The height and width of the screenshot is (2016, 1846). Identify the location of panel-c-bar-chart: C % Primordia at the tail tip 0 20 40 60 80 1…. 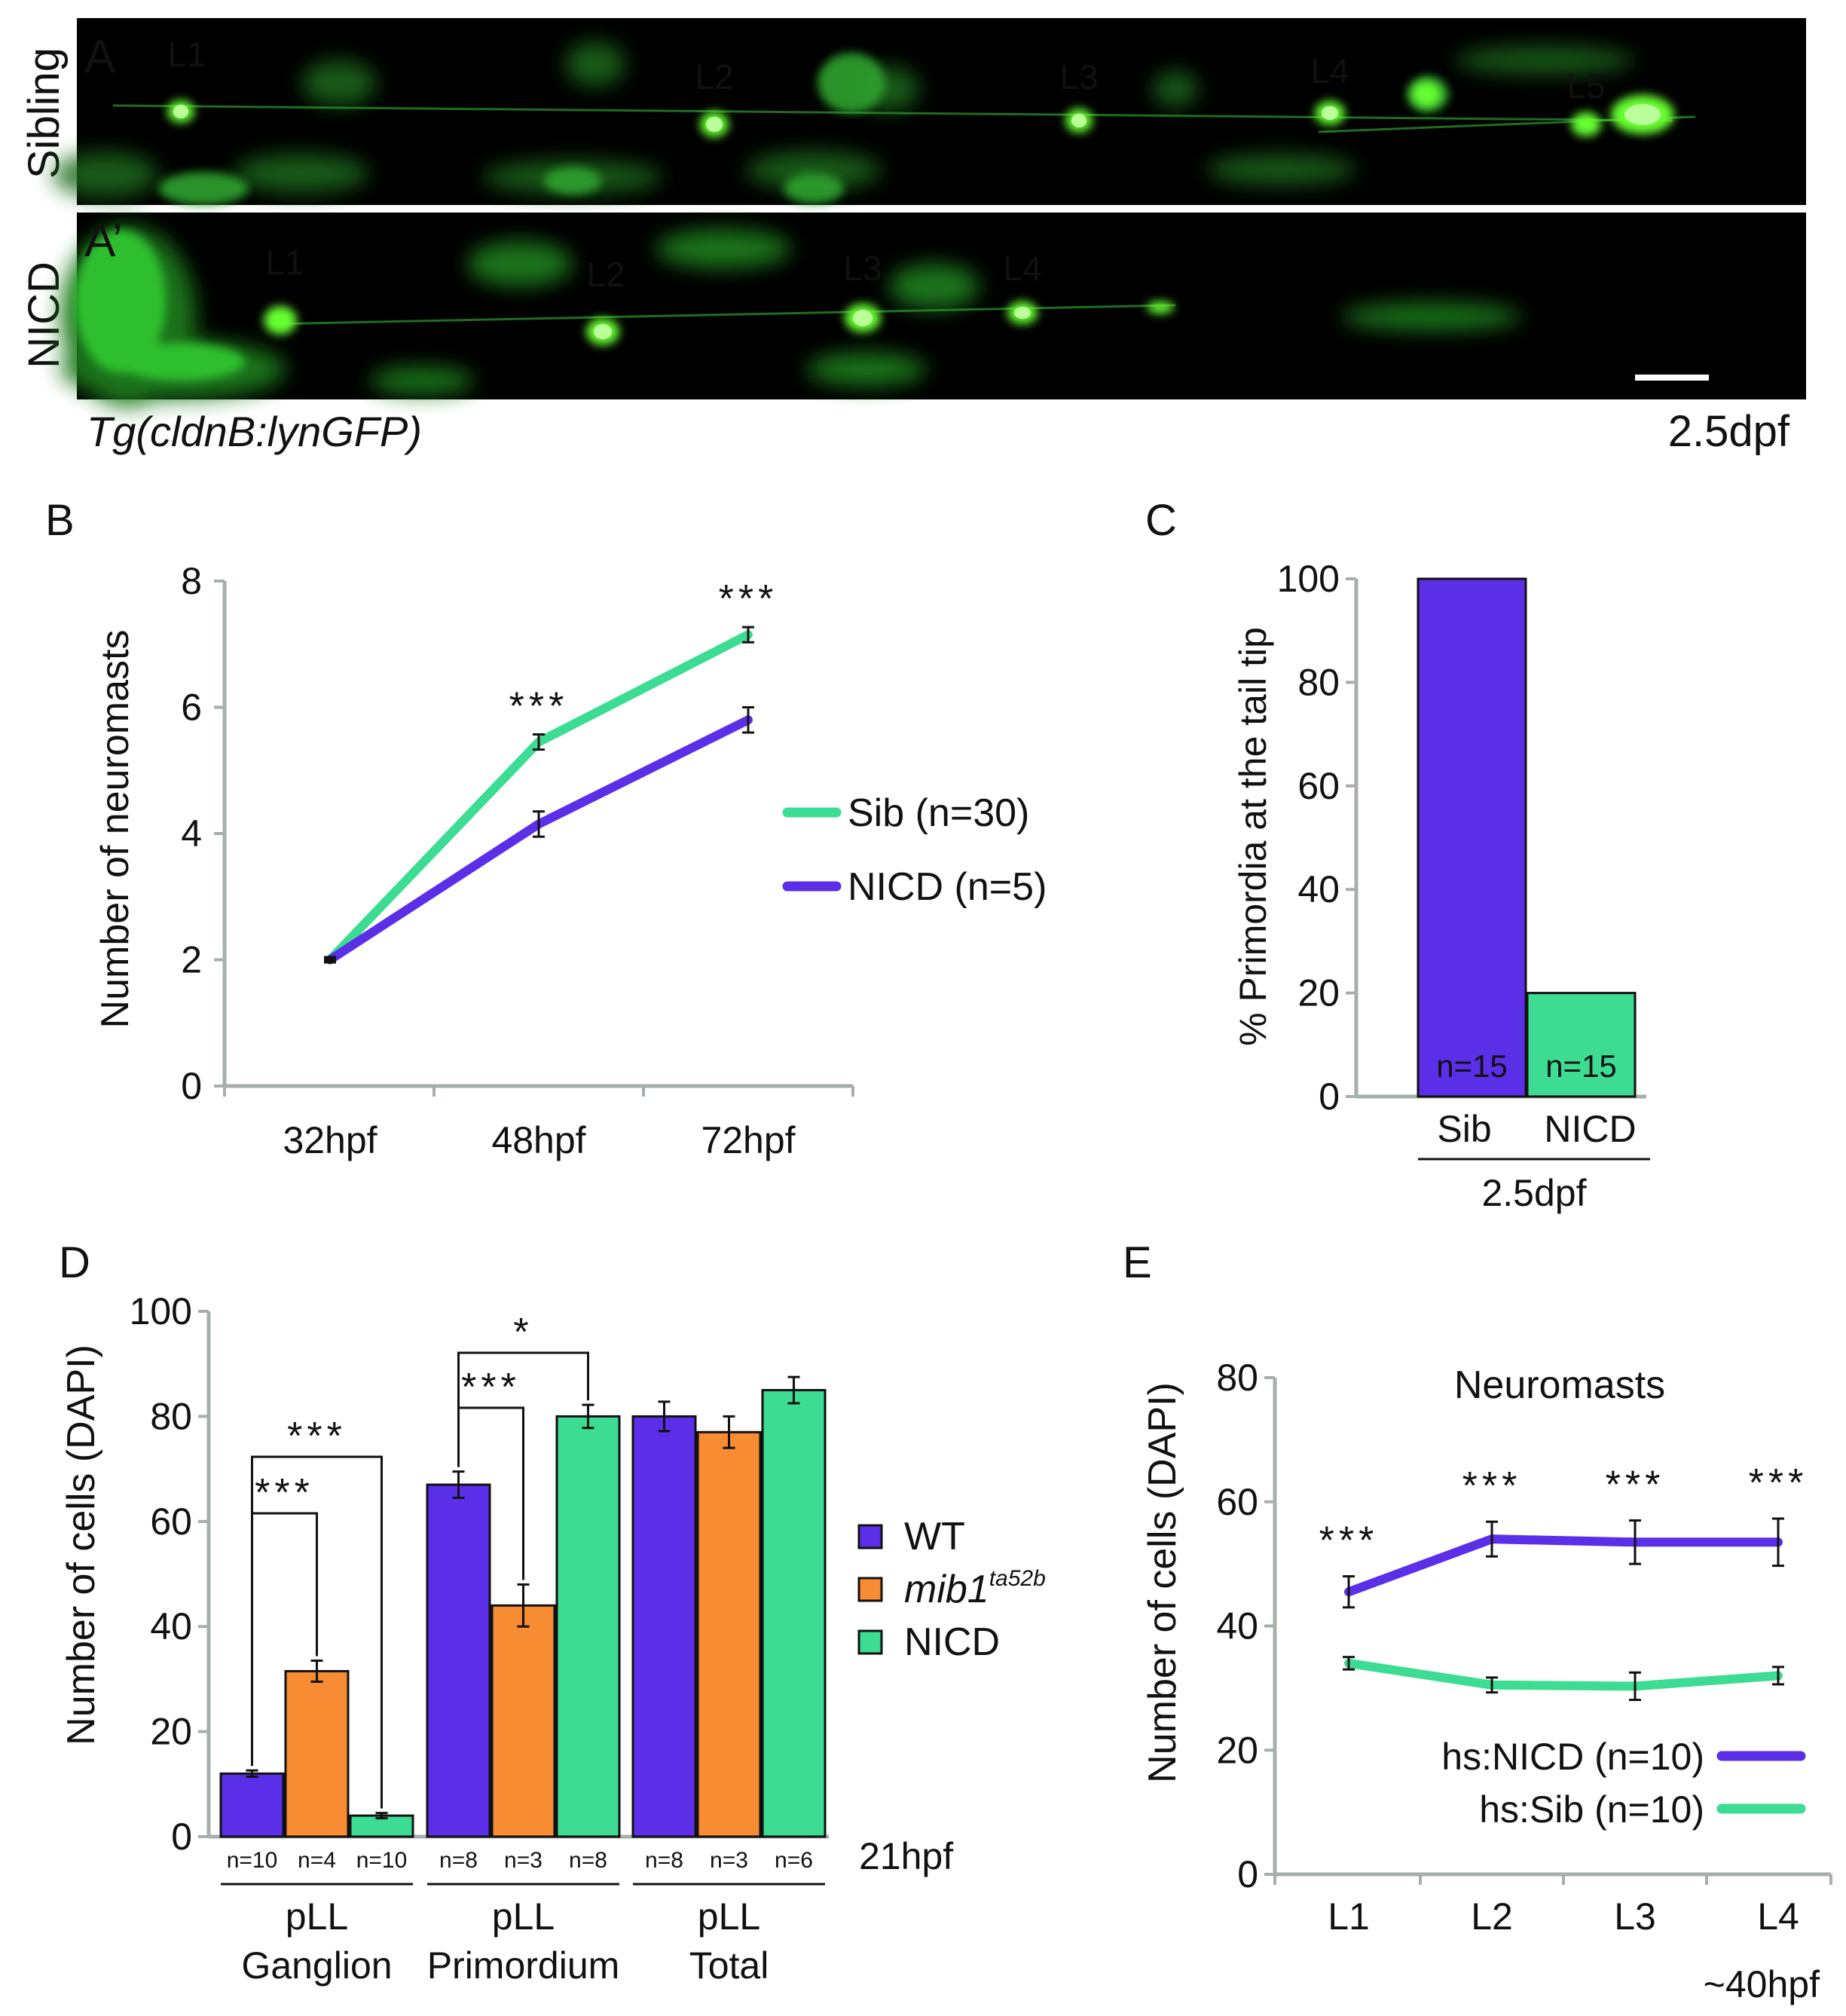
(1397, 855).